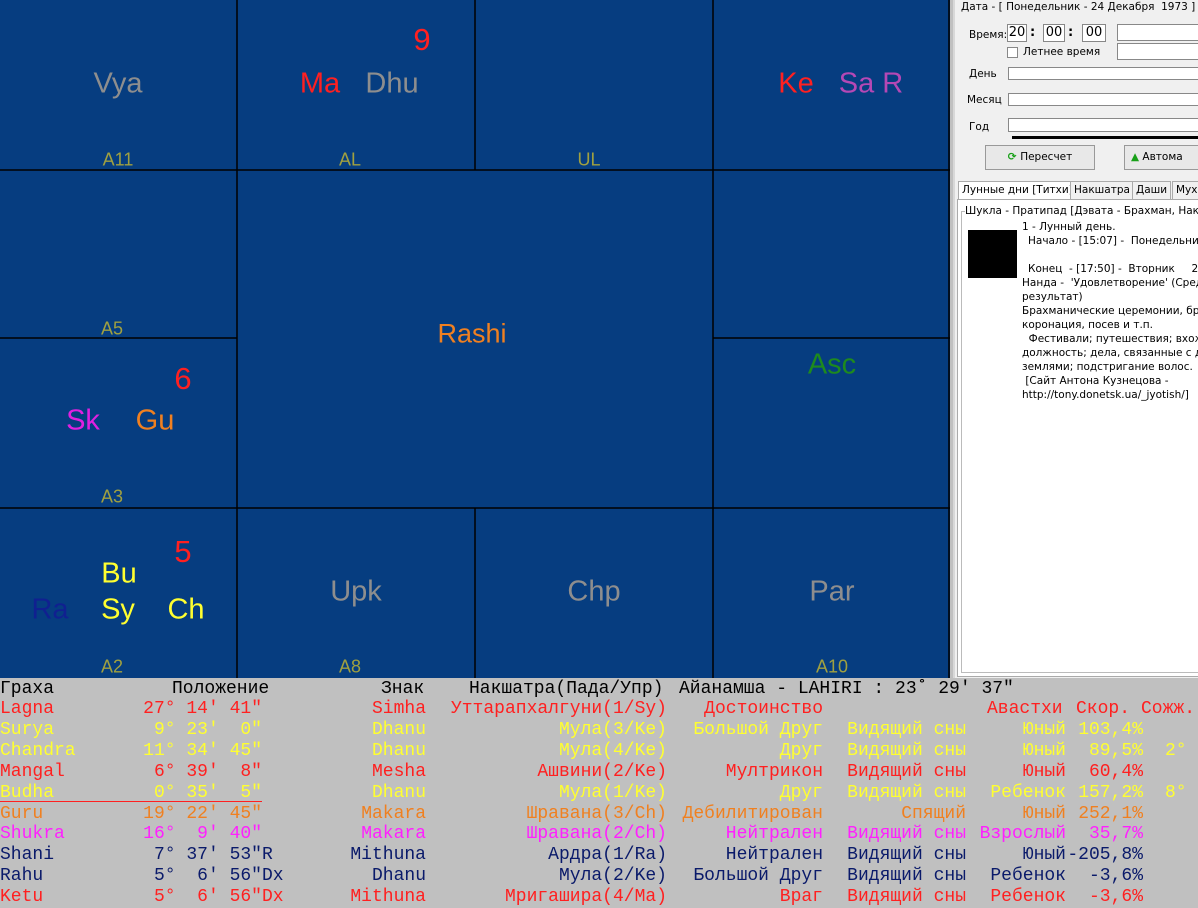 This screenshot has height=908, width=1198. I want to click on auto-icon: ▲, so click(1136, 157).